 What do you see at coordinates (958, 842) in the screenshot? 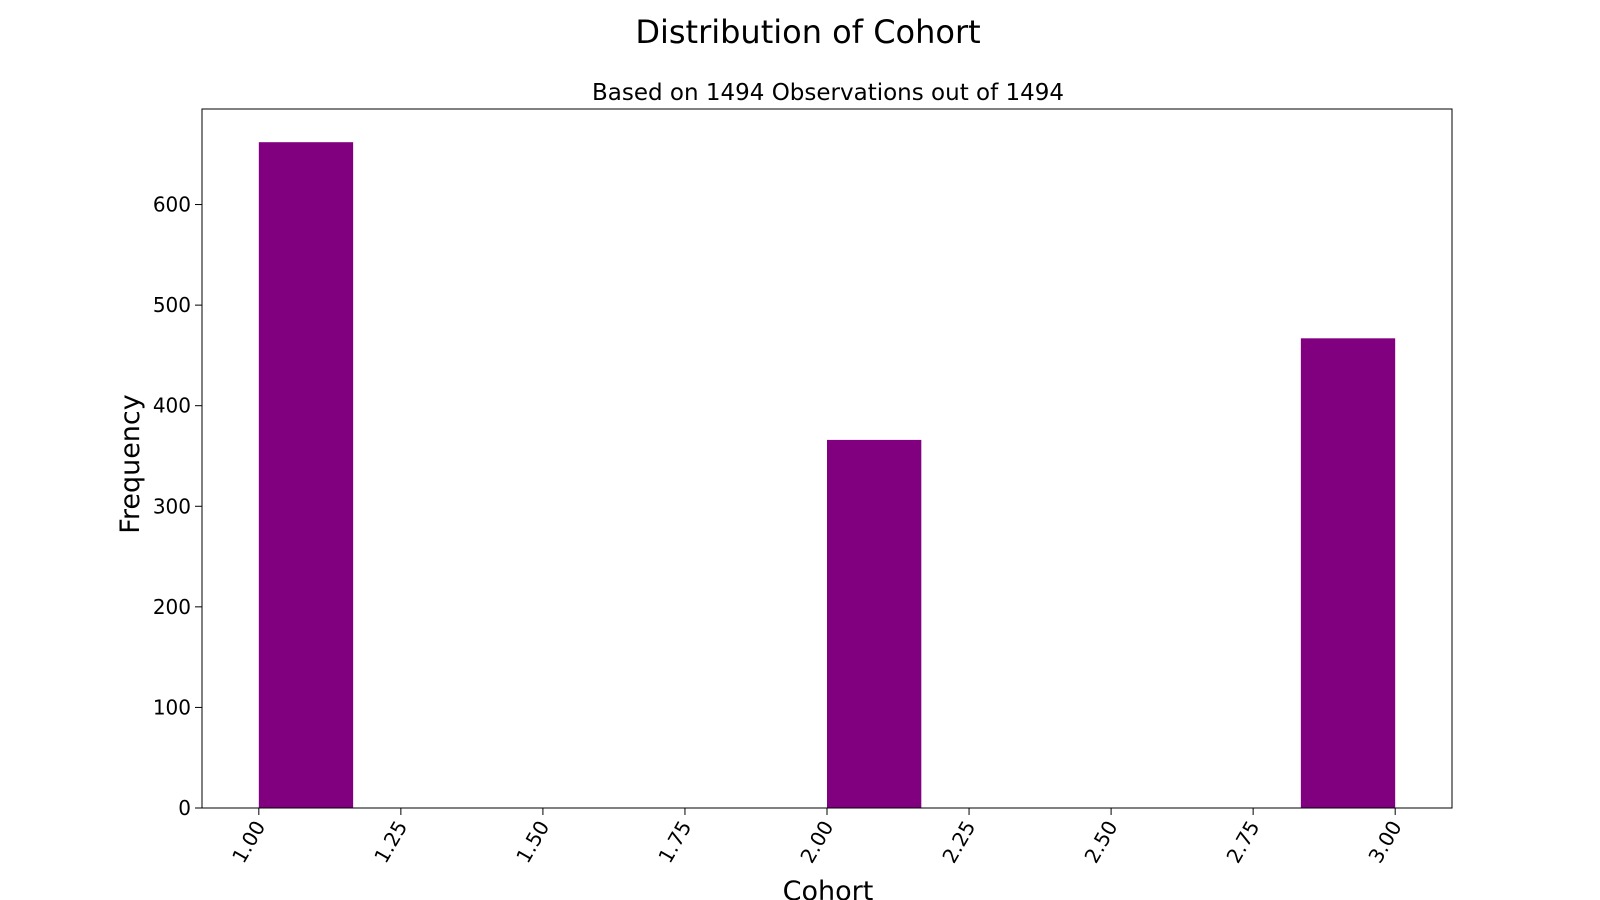
I see `x-tick-label: 2.25` at bounding box center [958, 842].